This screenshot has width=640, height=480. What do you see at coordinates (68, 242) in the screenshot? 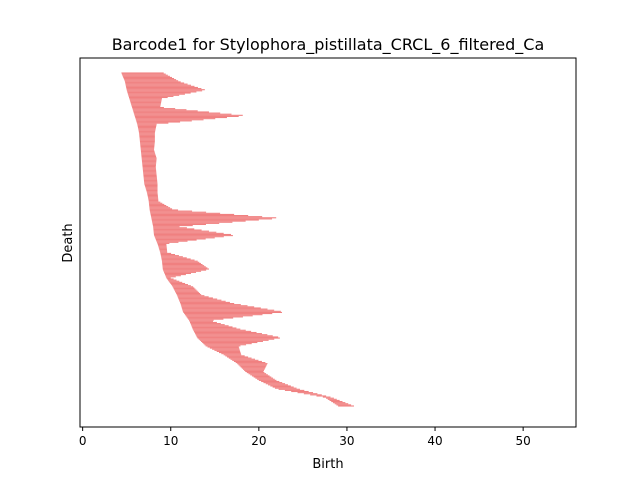
I see `y-axis-label: Death` at bounding box center [68, 242].